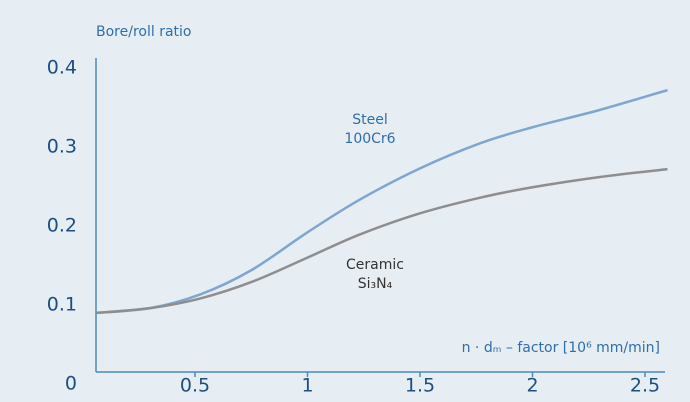 This screenshot has width=690, height=402. What do you see at coordinates (532, 386) in the screenshot?
I see `x-tick-label: 2` at bounding box center [532, 386].